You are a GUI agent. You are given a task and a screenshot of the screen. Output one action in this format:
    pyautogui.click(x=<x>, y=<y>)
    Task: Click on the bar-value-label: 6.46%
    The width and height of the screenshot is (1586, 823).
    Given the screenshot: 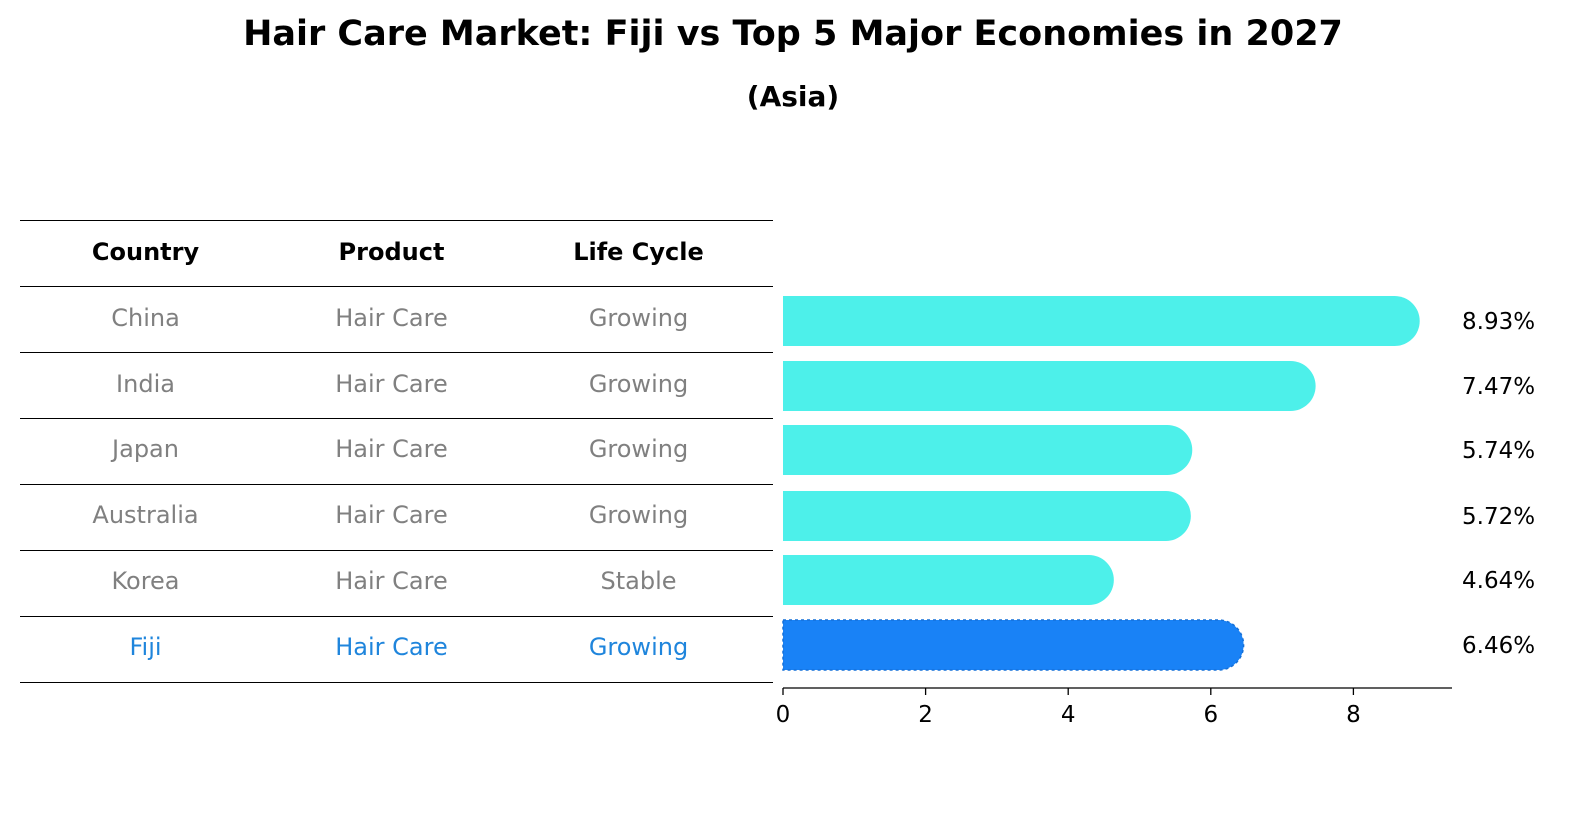 What is the action you would take?
    pyautogui.click(x=1498, y=646)
    